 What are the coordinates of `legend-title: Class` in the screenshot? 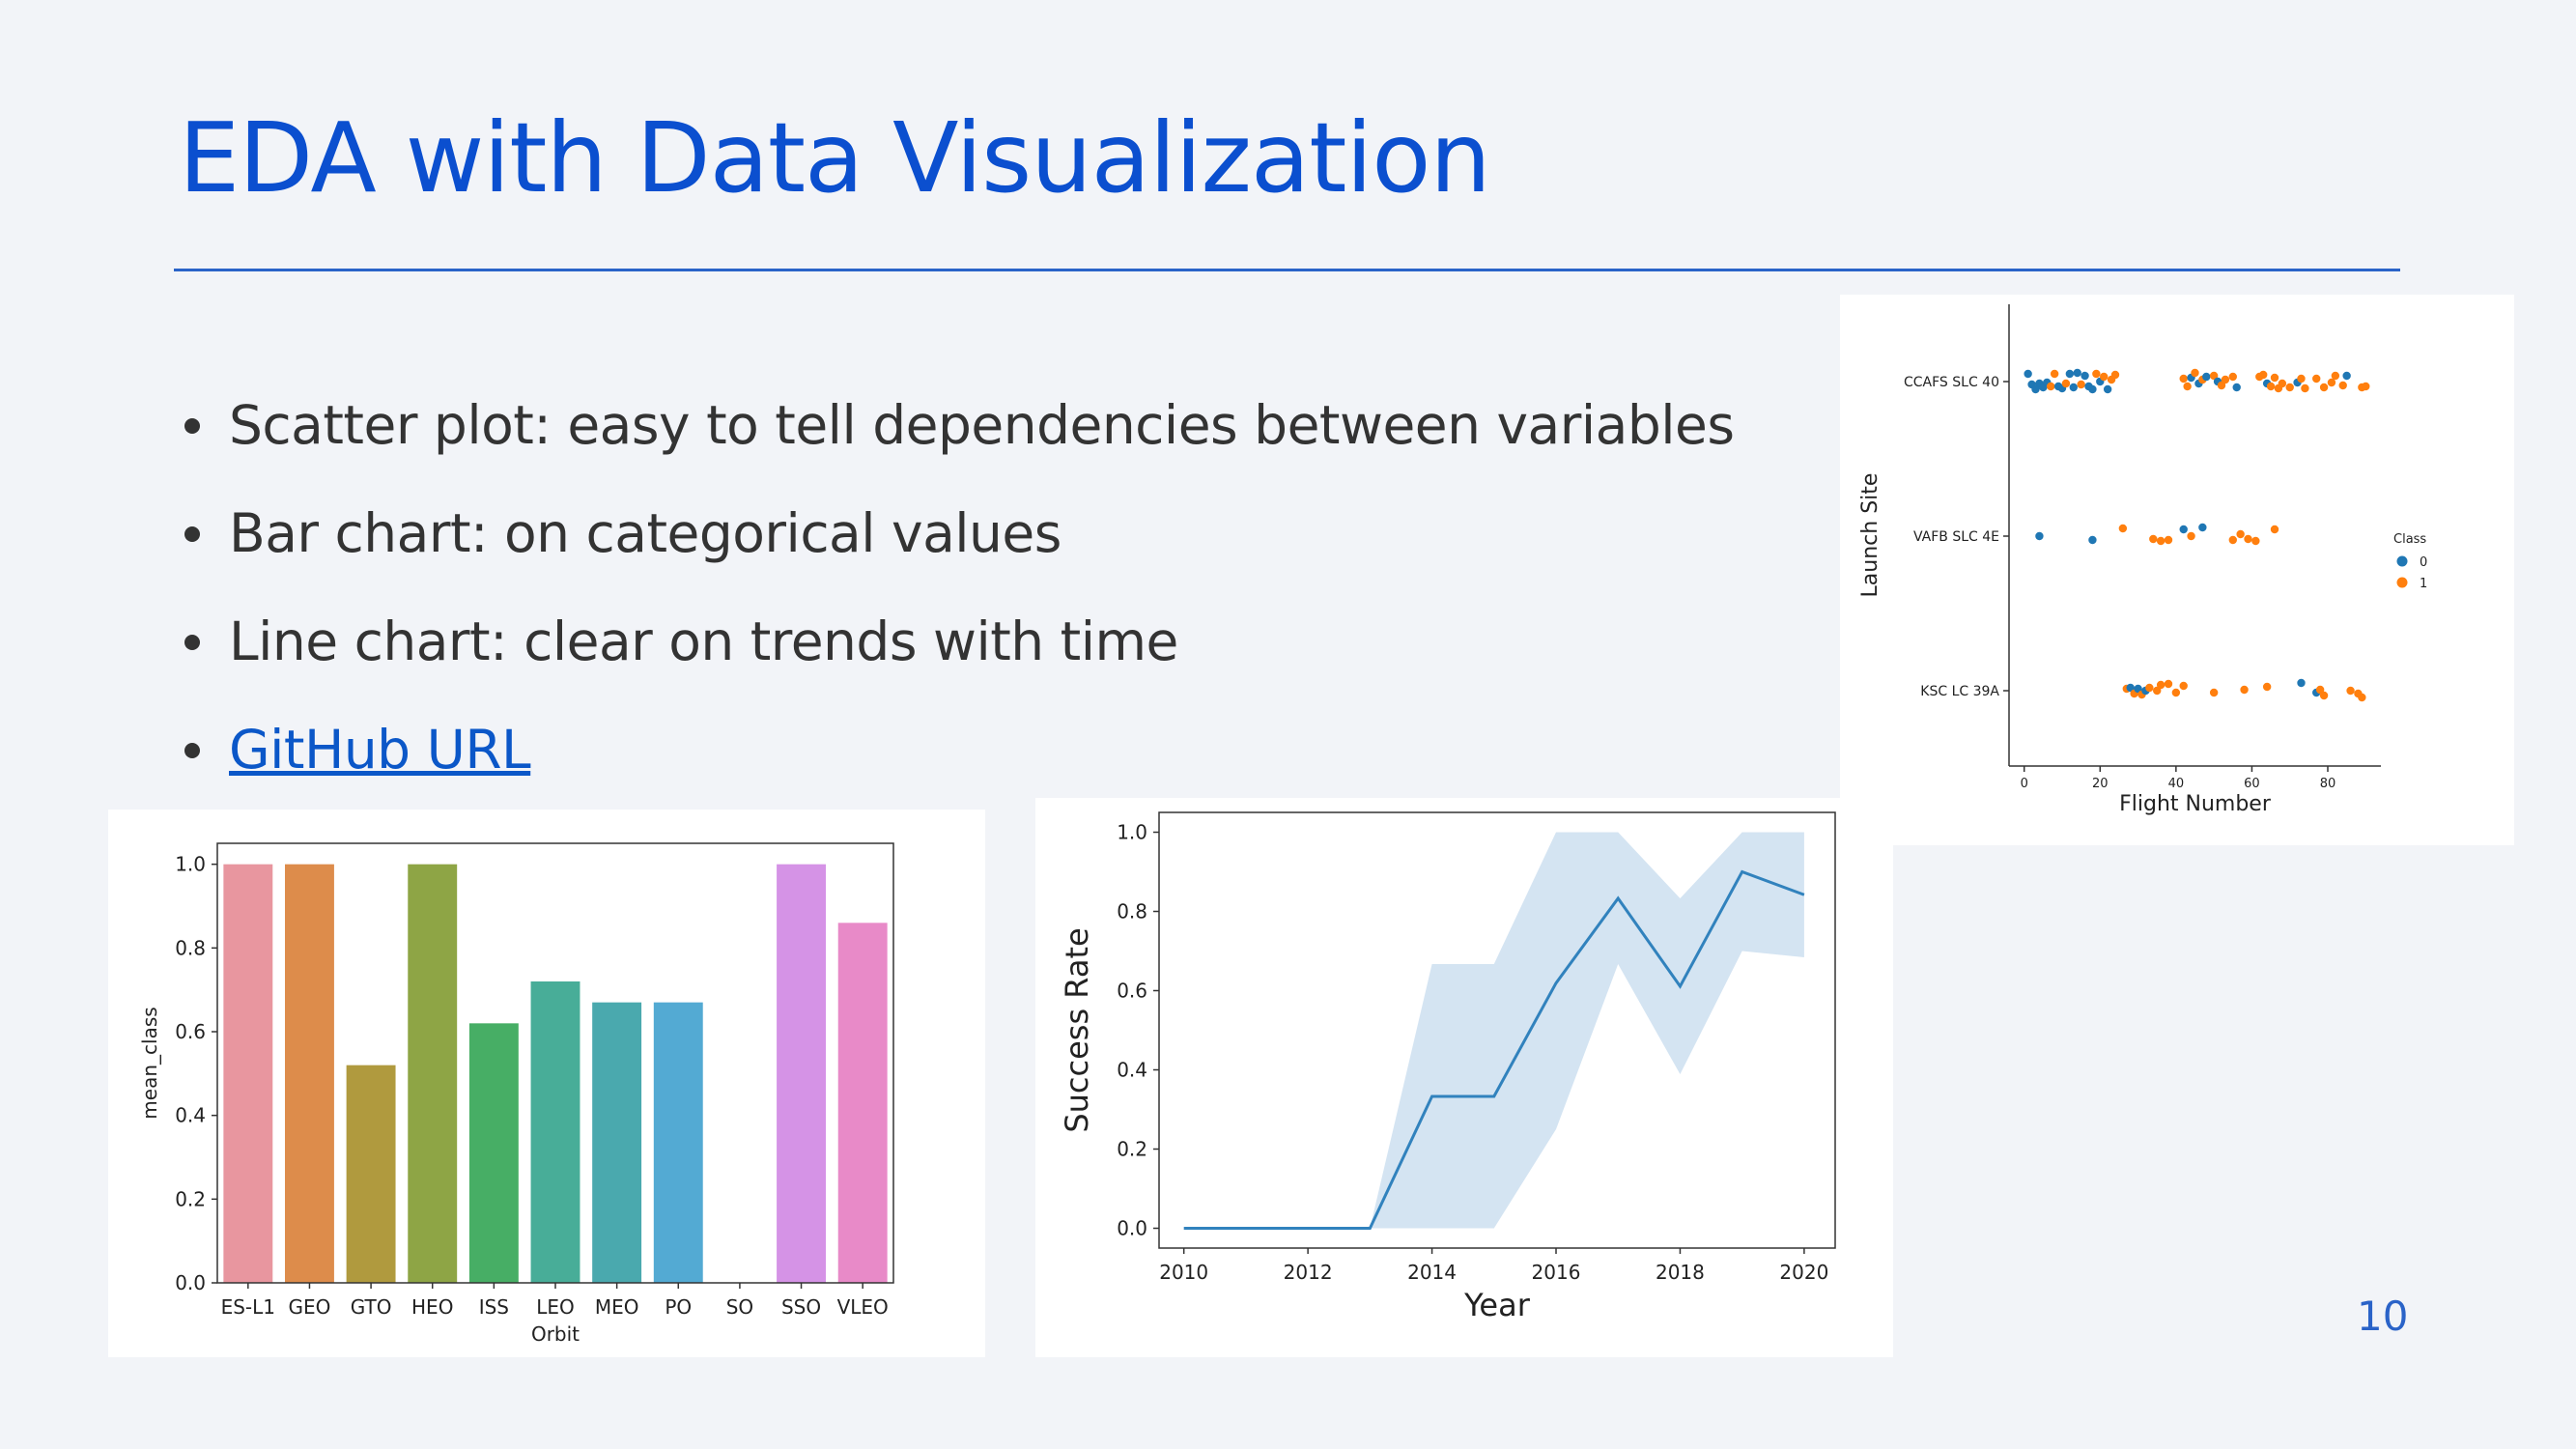 It's located at (2409, 539).